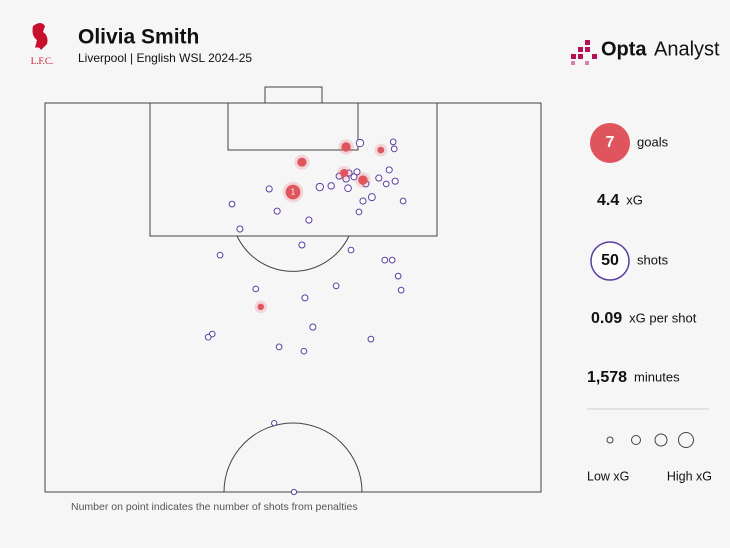  I want to click on stat-value: 50, so click(610, 260).